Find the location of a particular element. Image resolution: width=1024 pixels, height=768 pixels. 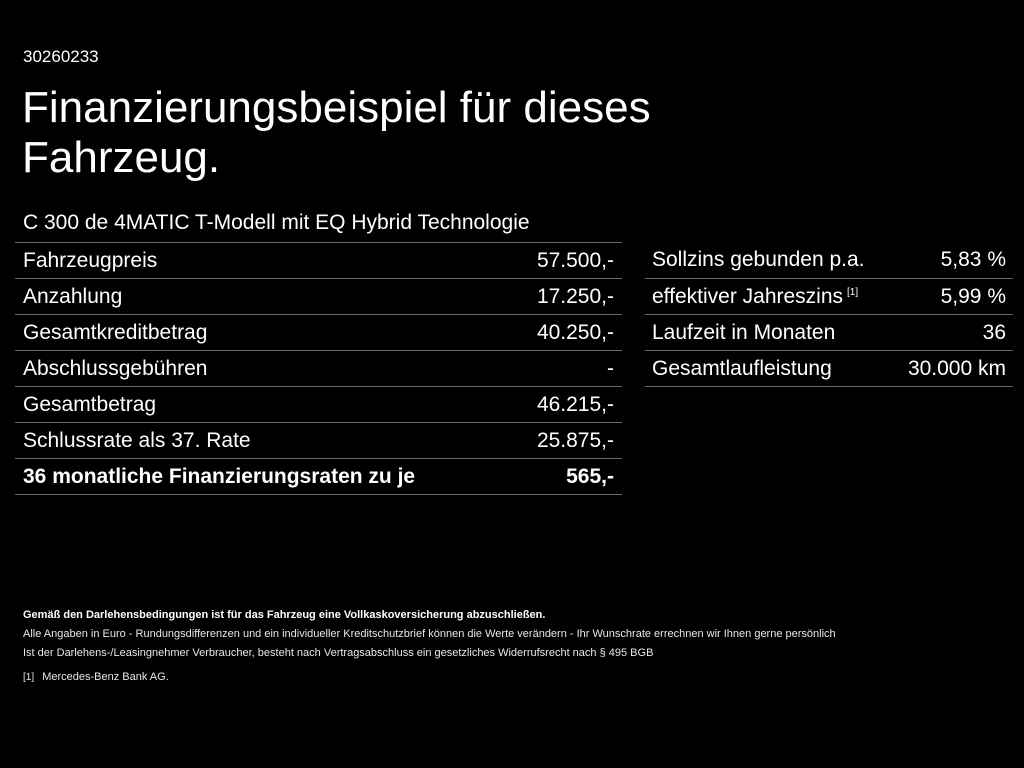

row-label: Fahrzeugpreis is located at coordinates (90, 260).